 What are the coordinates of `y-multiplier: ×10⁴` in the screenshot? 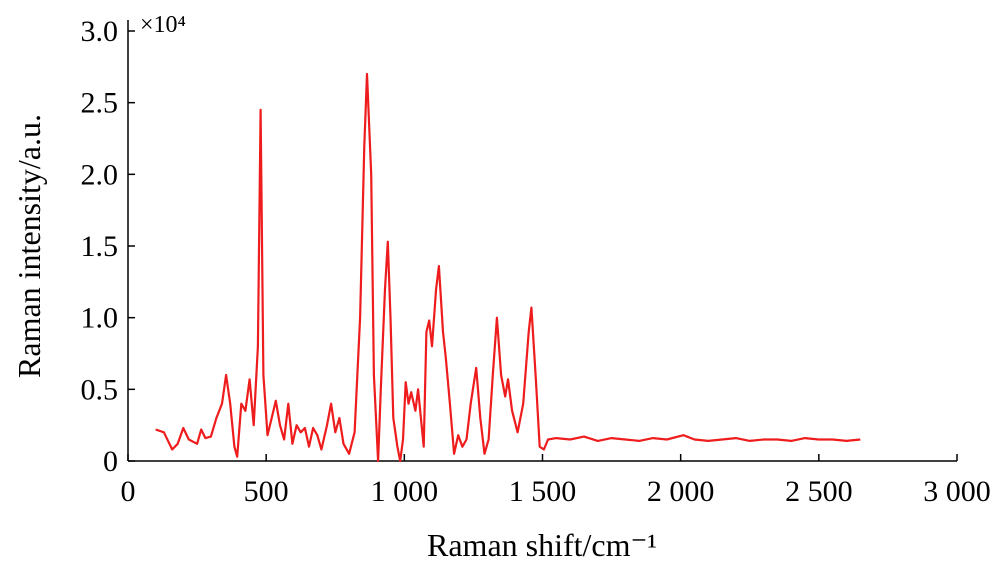 It's located at (163, 25).